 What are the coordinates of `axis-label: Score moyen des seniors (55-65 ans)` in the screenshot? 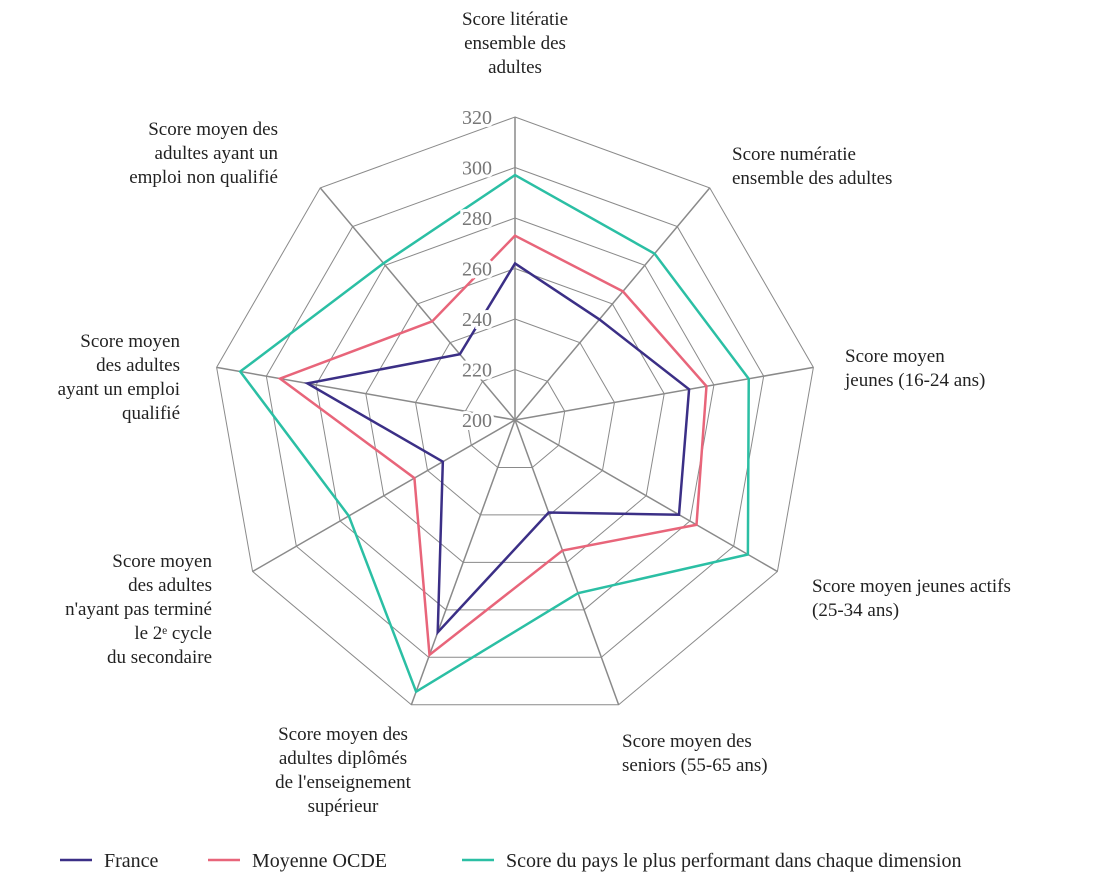 It's located at (695, 753).